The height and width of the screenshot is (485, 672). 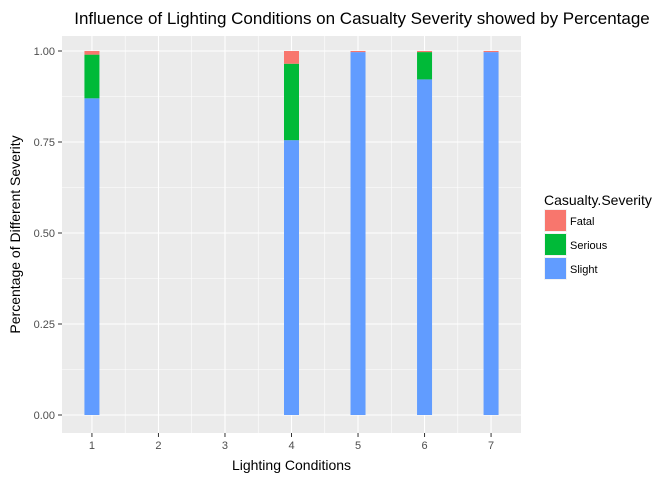 What do you see at coordinates (589, 246) in the screenshot?
I see `legend-label-serious: Serious` at bounding box center [589, 246].